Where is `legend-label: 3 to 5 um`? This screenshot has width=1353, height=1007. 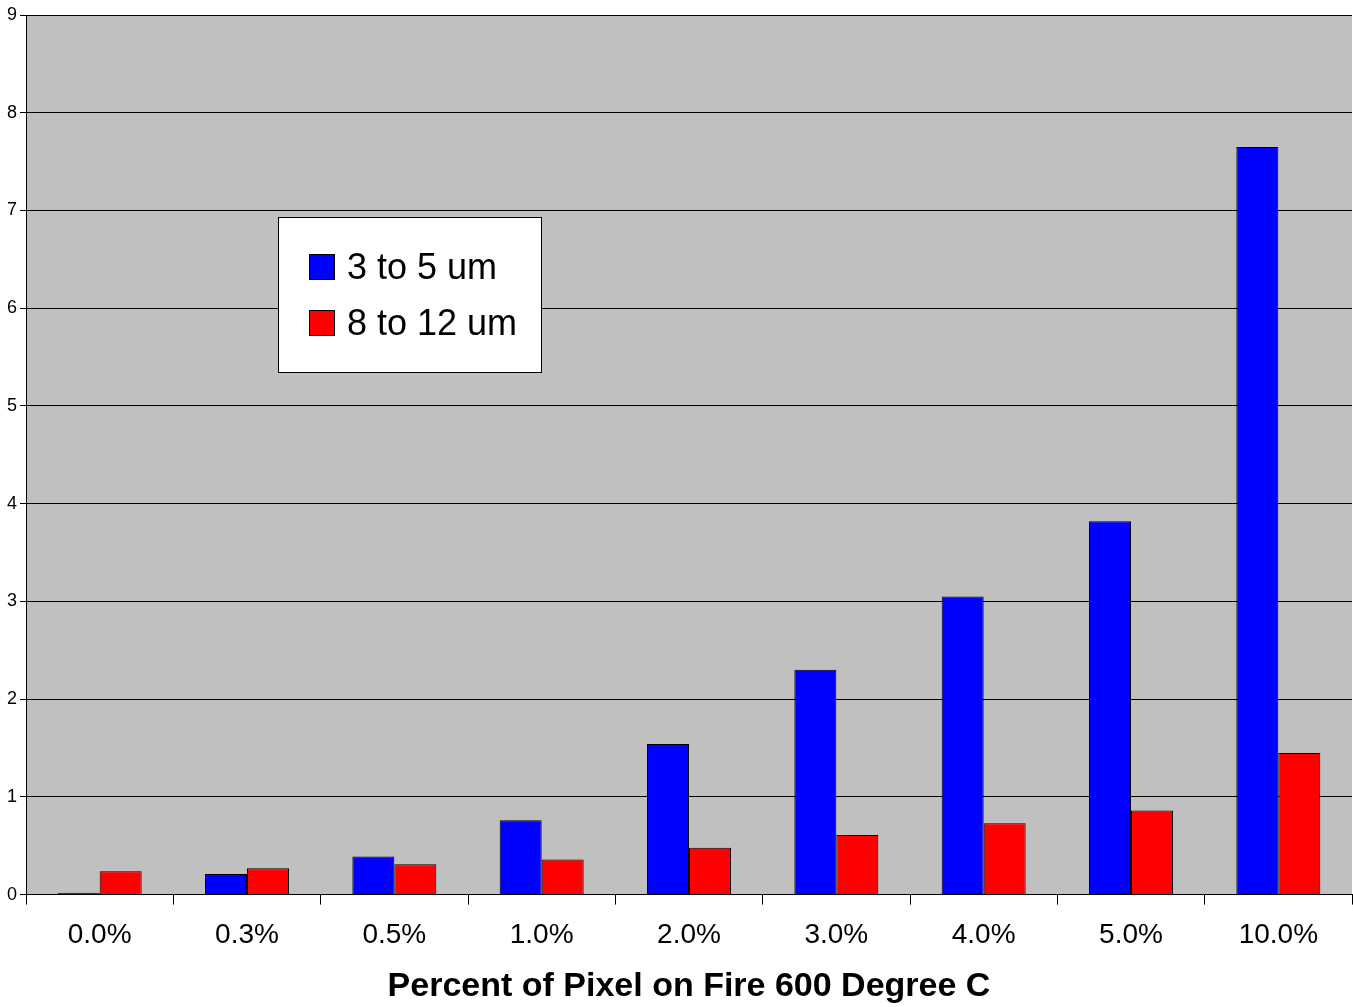
legend-label: 3 to 5 um is located at coordinates (422, 267).